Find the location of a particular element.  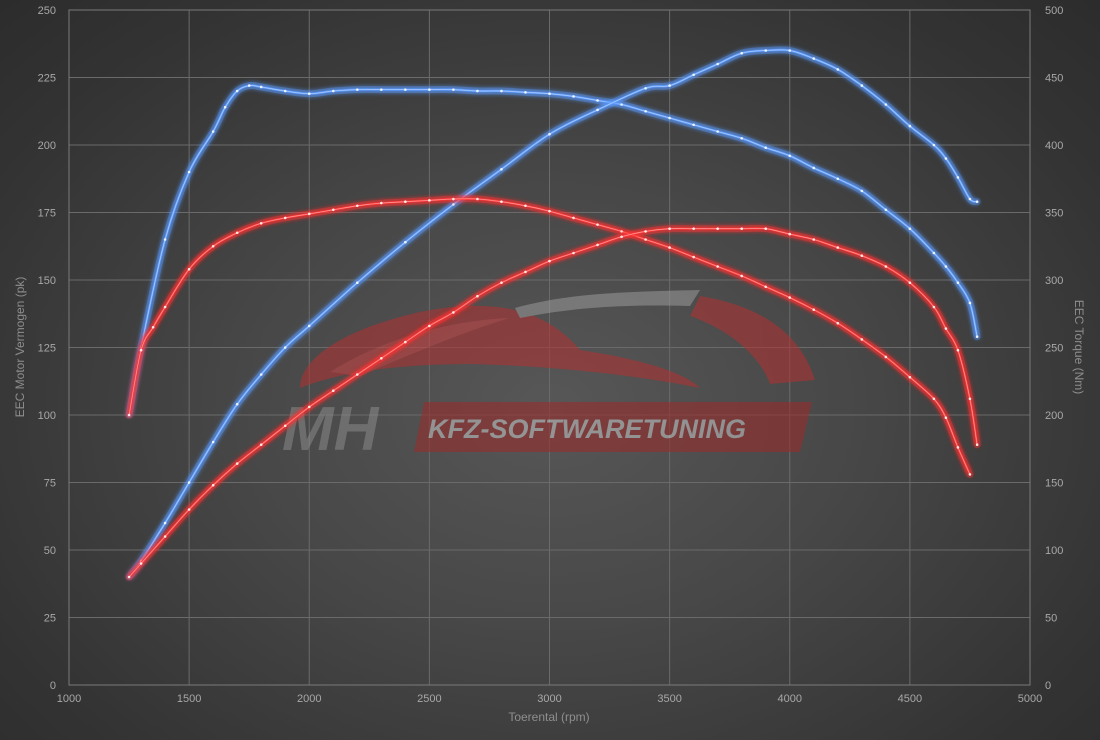

right-axis-title: EEC Torque (Nm) is located at coordinates (1079, 347).